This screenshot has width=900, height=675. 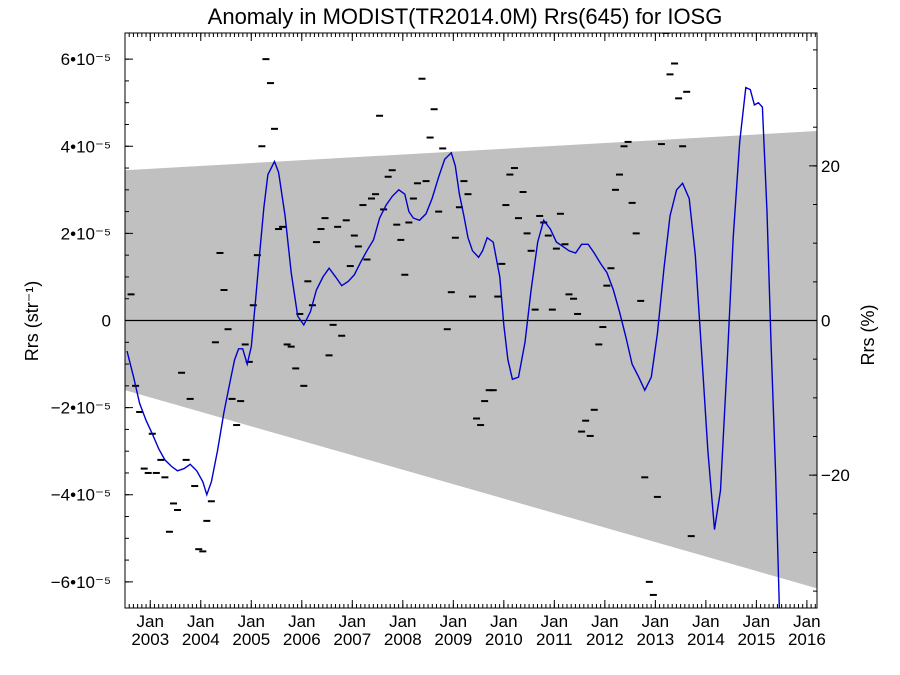 I want to click on x-tick-label-year: 2010, so click(x=504, y=639).